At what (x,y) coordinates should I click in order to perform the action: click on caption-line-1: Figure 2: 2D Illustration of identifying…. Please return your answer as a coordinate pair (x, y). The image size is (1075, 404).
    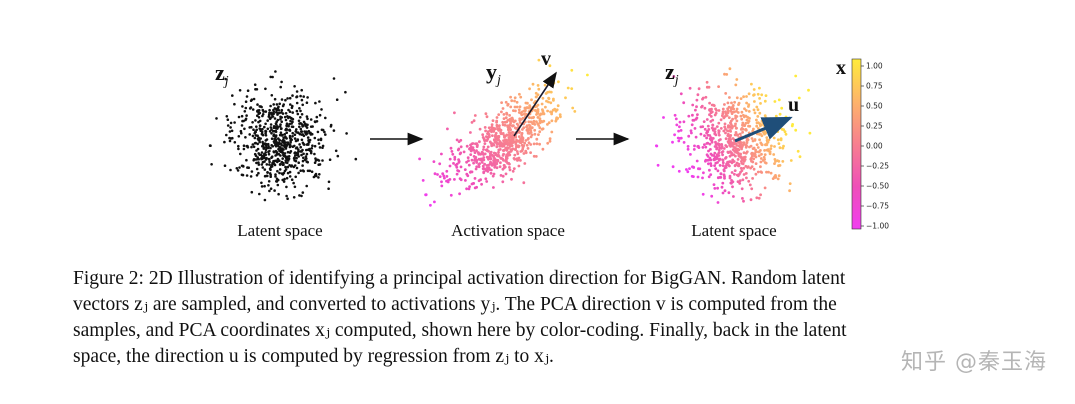
    Looking at the image, I should click on (459, 278).